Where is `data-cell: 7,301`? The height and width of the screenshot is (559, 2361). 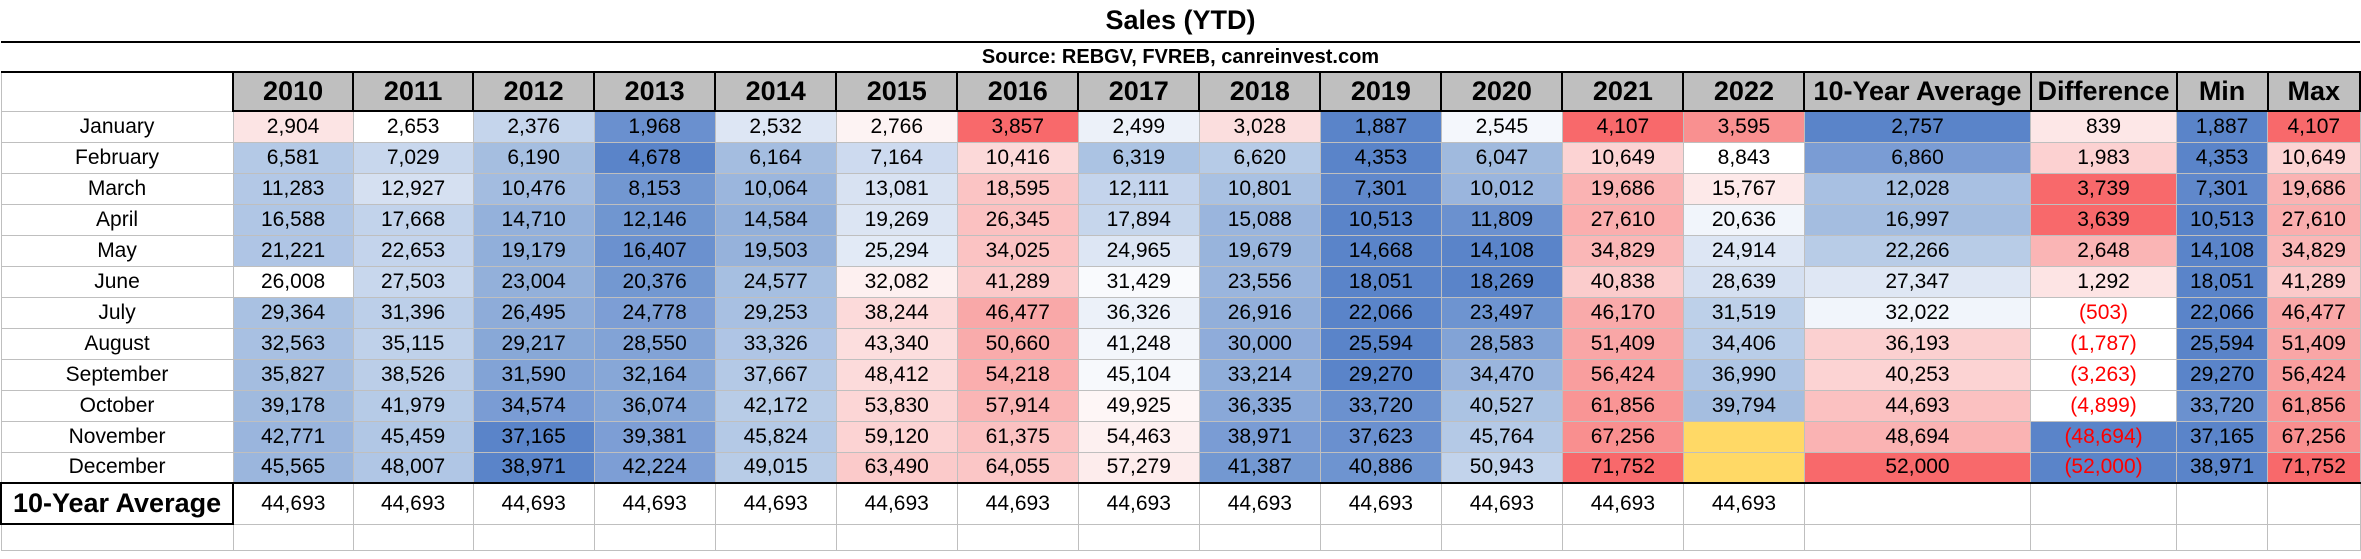 data-cell: 7,301 is located at coordinates (2222, 188).